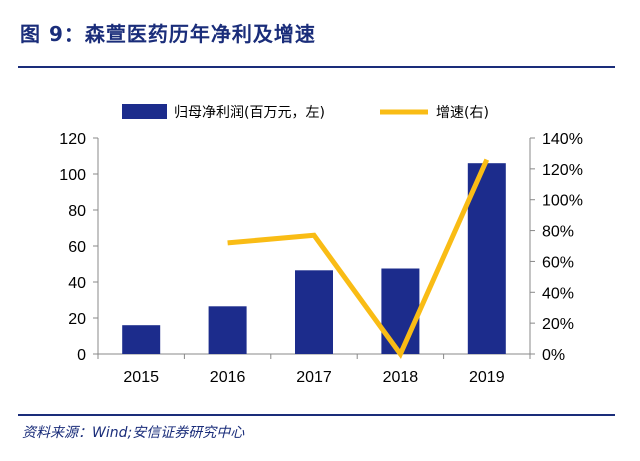  What do you see at coordinates (316, 415) in the screenshot?
I see `source-divider` at bounding box center [316, 415].